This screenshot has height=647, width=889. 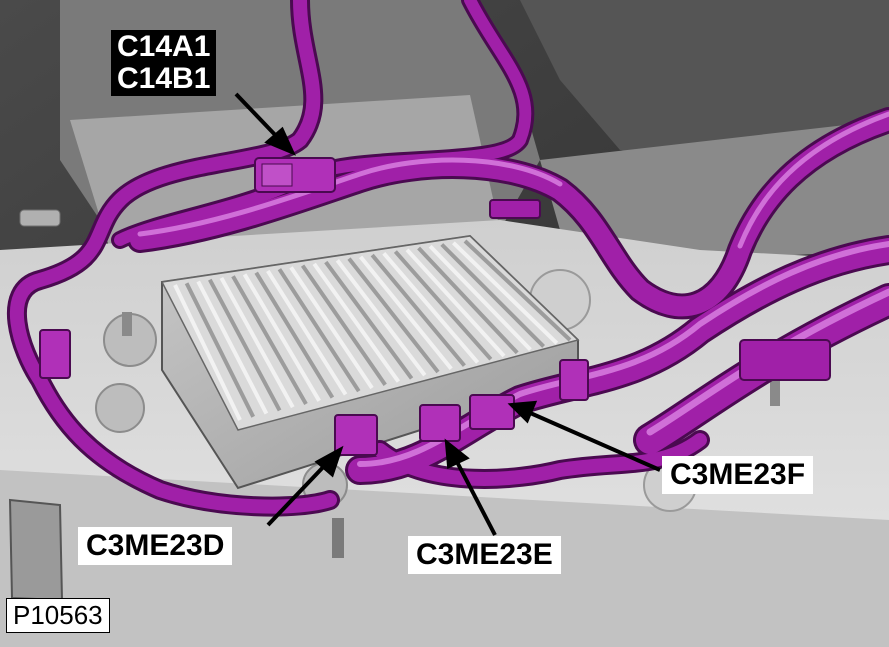 I want to click on connector-latch, so click(x=277, y=175).